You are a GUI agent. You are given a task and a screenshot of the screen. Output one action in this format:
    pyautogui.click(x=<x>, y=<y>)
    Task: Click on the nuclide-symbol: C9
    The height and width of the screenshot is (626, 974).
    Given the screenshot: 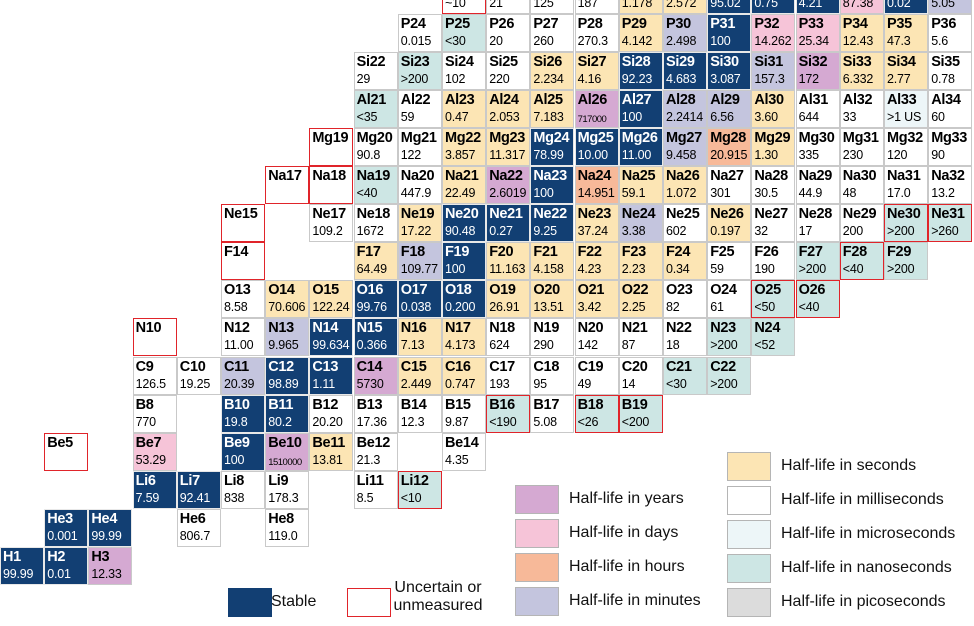 What is the action you would take?
    pyautogui.click(x=144, y=366)
    